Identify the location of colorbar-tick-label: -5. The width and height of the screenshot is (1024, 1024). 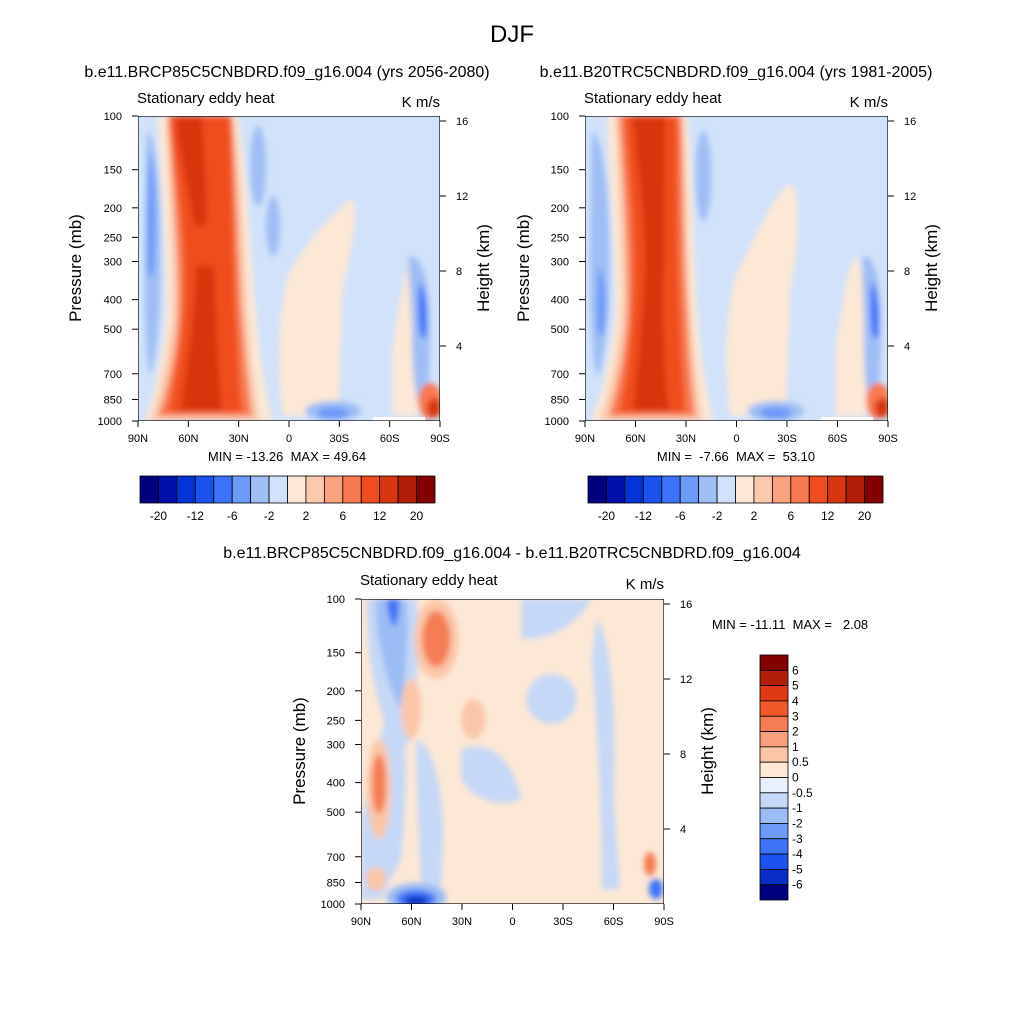
(797, 869).